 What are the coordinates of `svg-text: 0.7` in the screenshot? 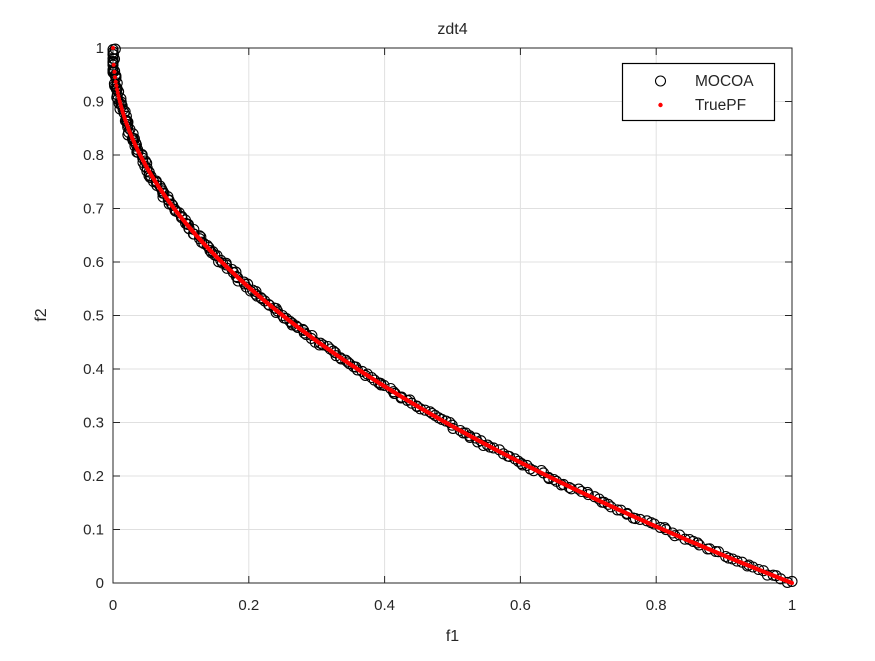 It's located at (93, 209).